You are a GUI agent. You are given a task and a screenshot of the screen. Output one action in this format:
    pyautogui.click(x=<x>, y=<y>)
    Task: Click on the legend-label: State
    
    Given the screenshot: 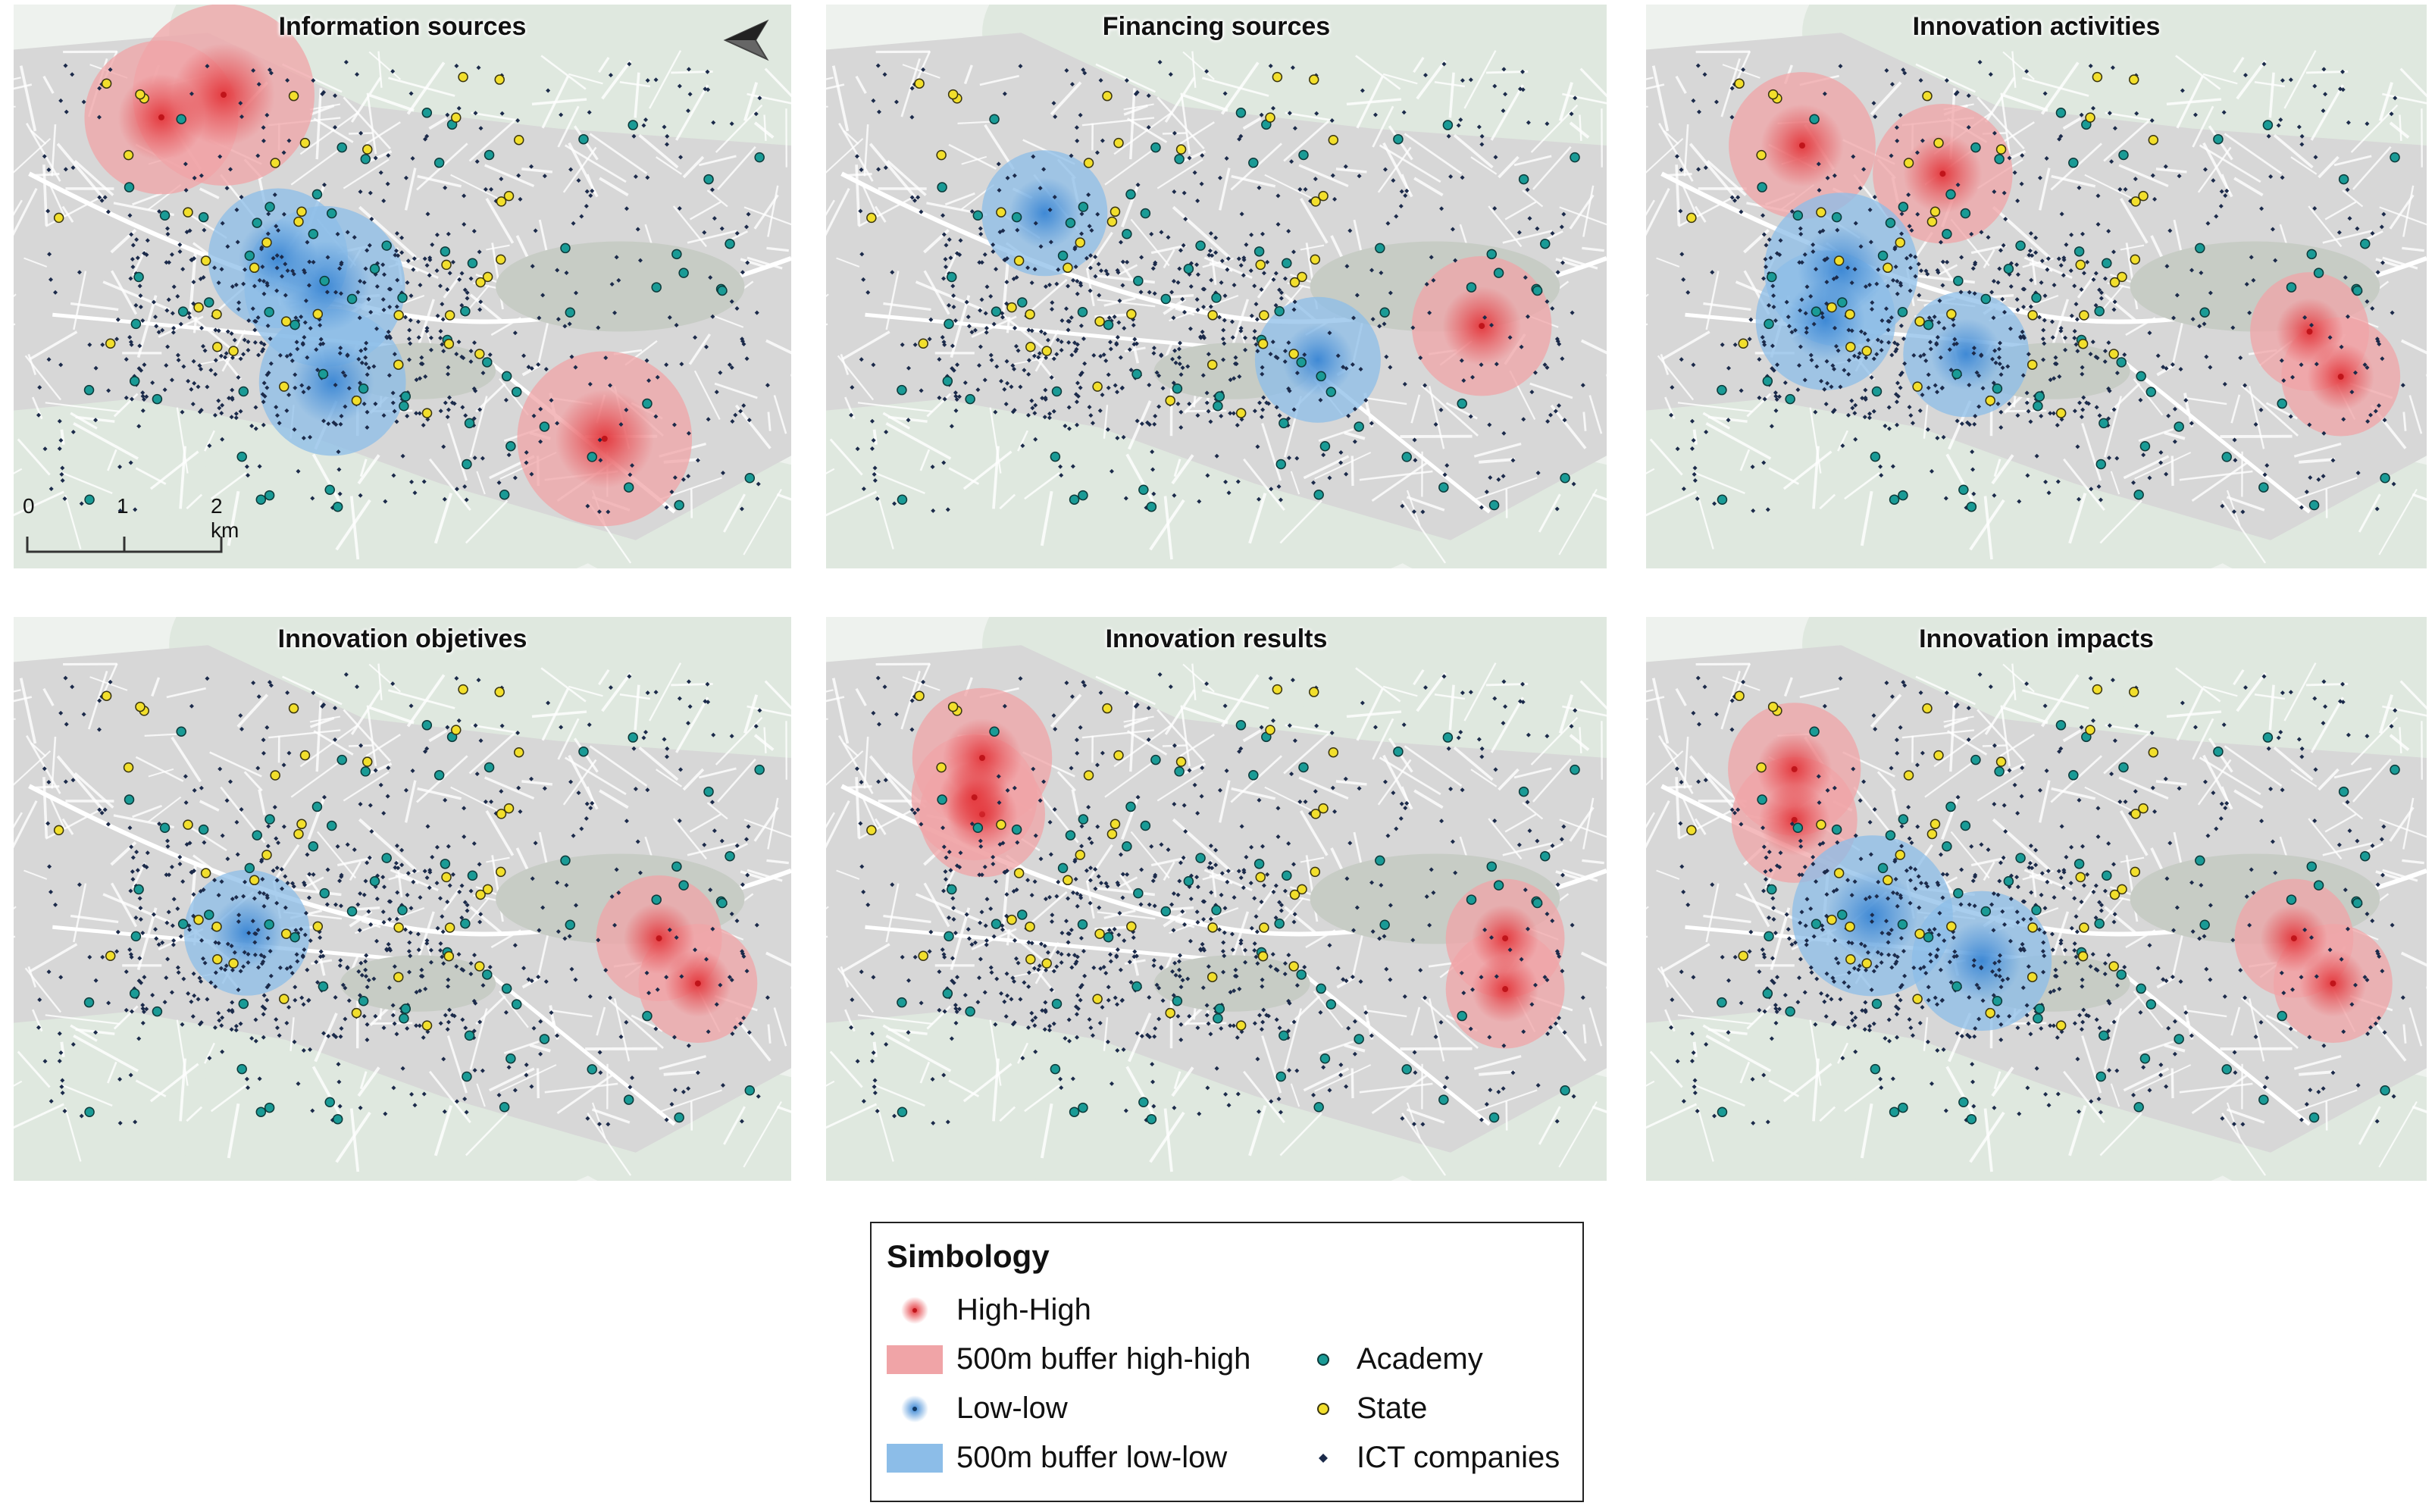 What is the action you would take?
    pyautogui.click(x=1392, y=1408)
    